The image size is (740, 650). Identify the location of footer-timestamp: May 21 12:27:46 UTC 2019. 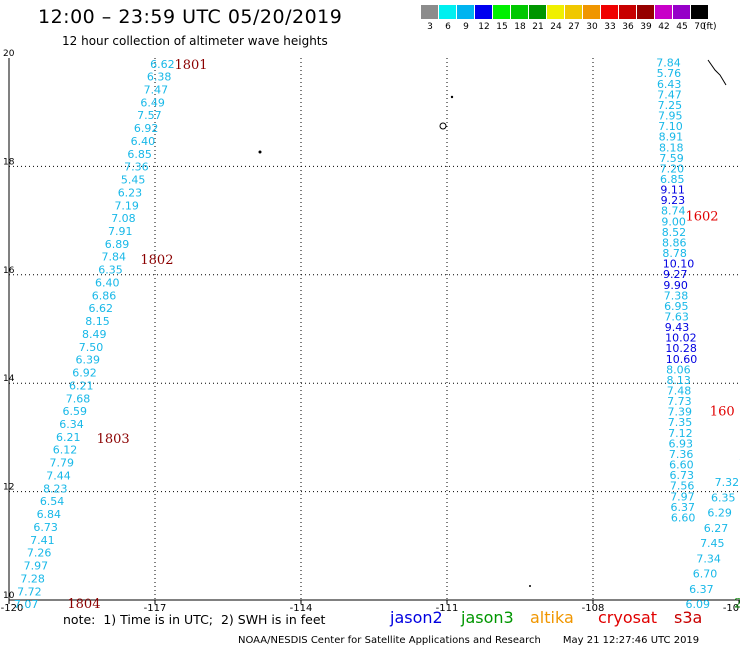
(631, 640).